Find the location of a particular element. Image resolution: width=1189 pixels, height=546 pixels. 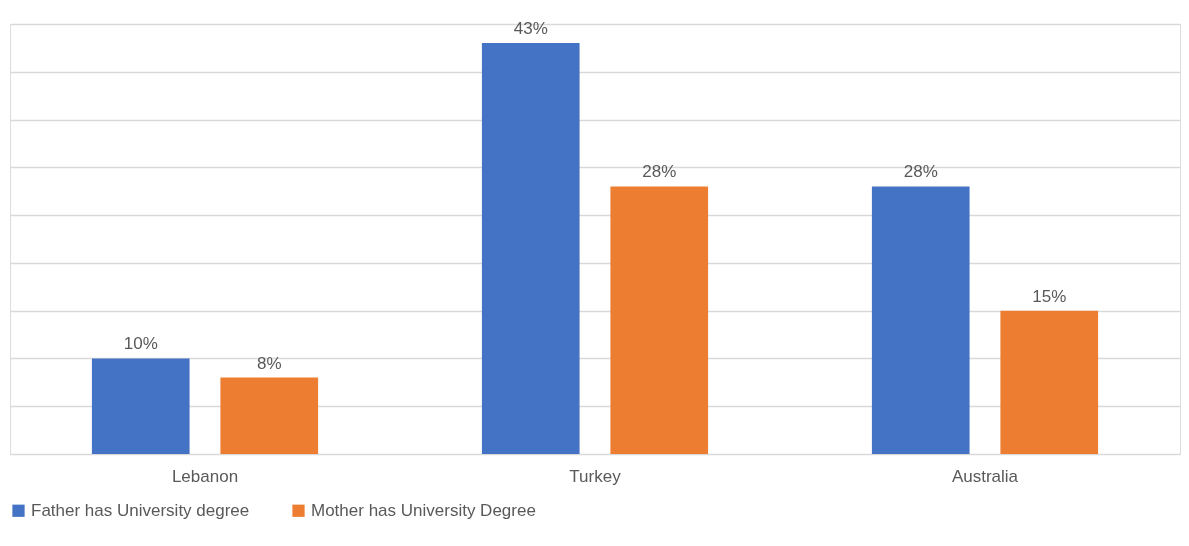

data-label: 15% is located at coordinates (1049, 296).